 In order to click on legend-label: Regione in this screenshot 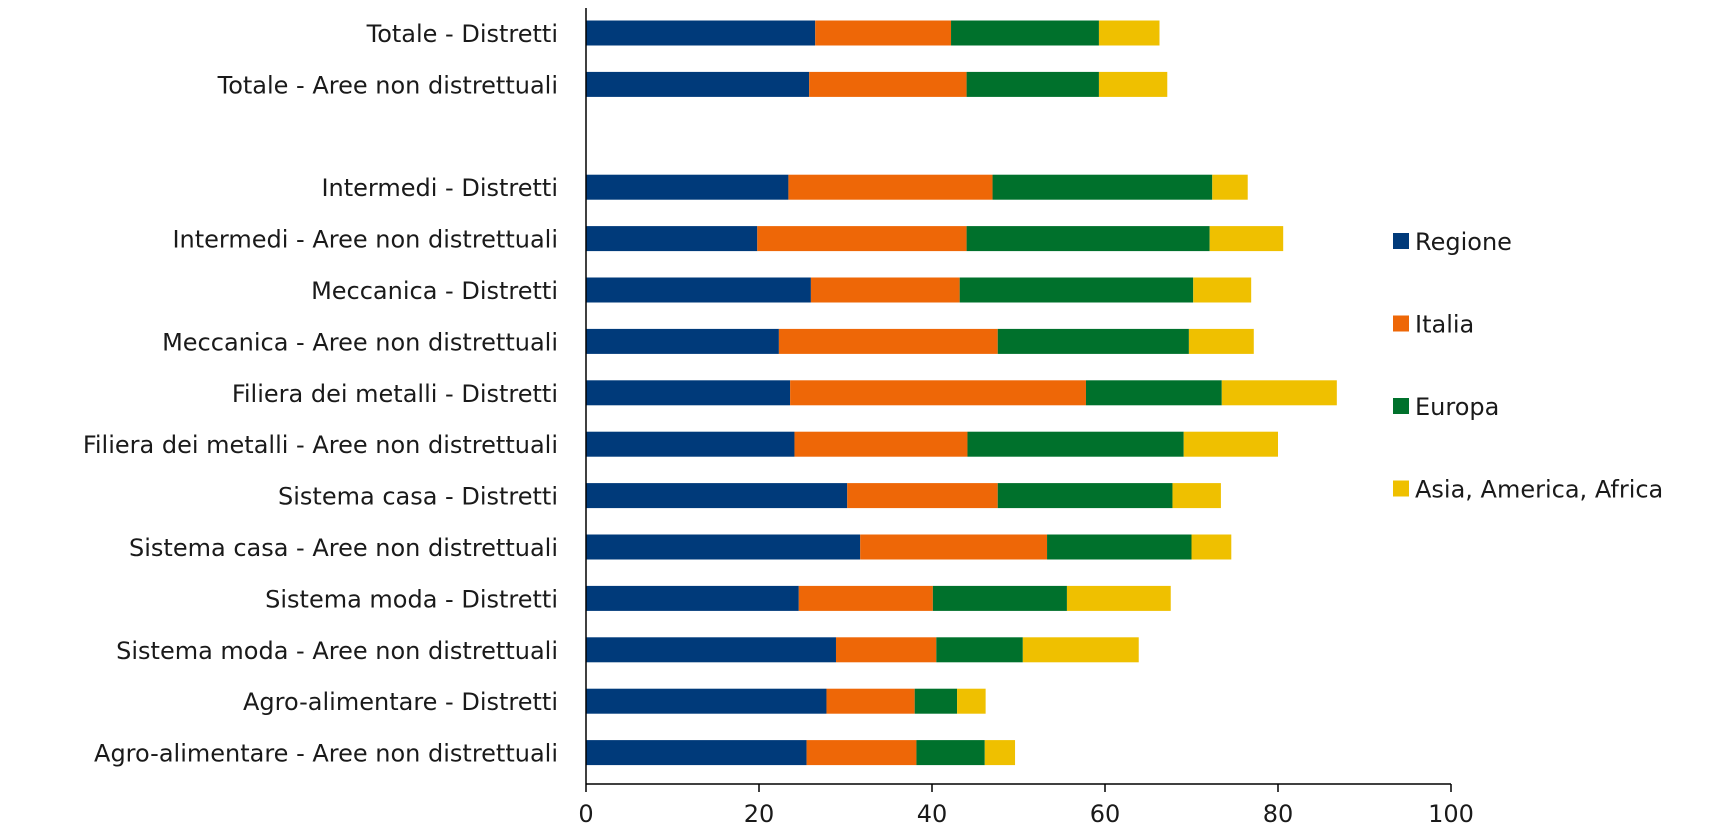, I will do `click(1463, 242)`.